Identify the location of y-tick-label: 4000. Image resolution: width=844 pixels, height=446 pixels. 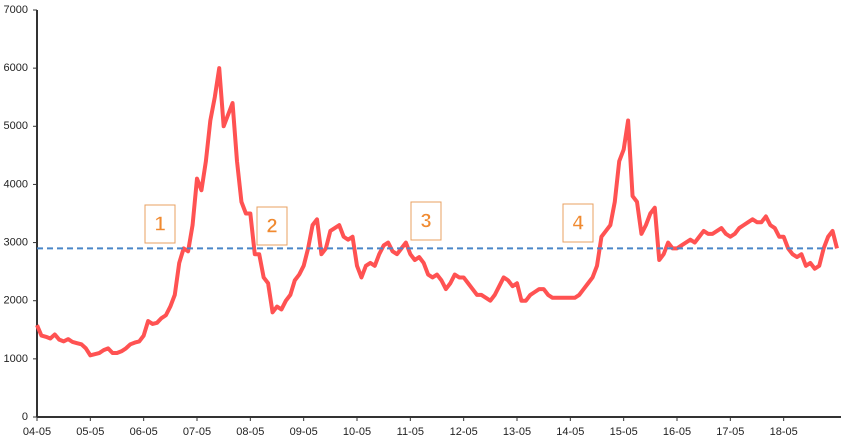
(16, 184).